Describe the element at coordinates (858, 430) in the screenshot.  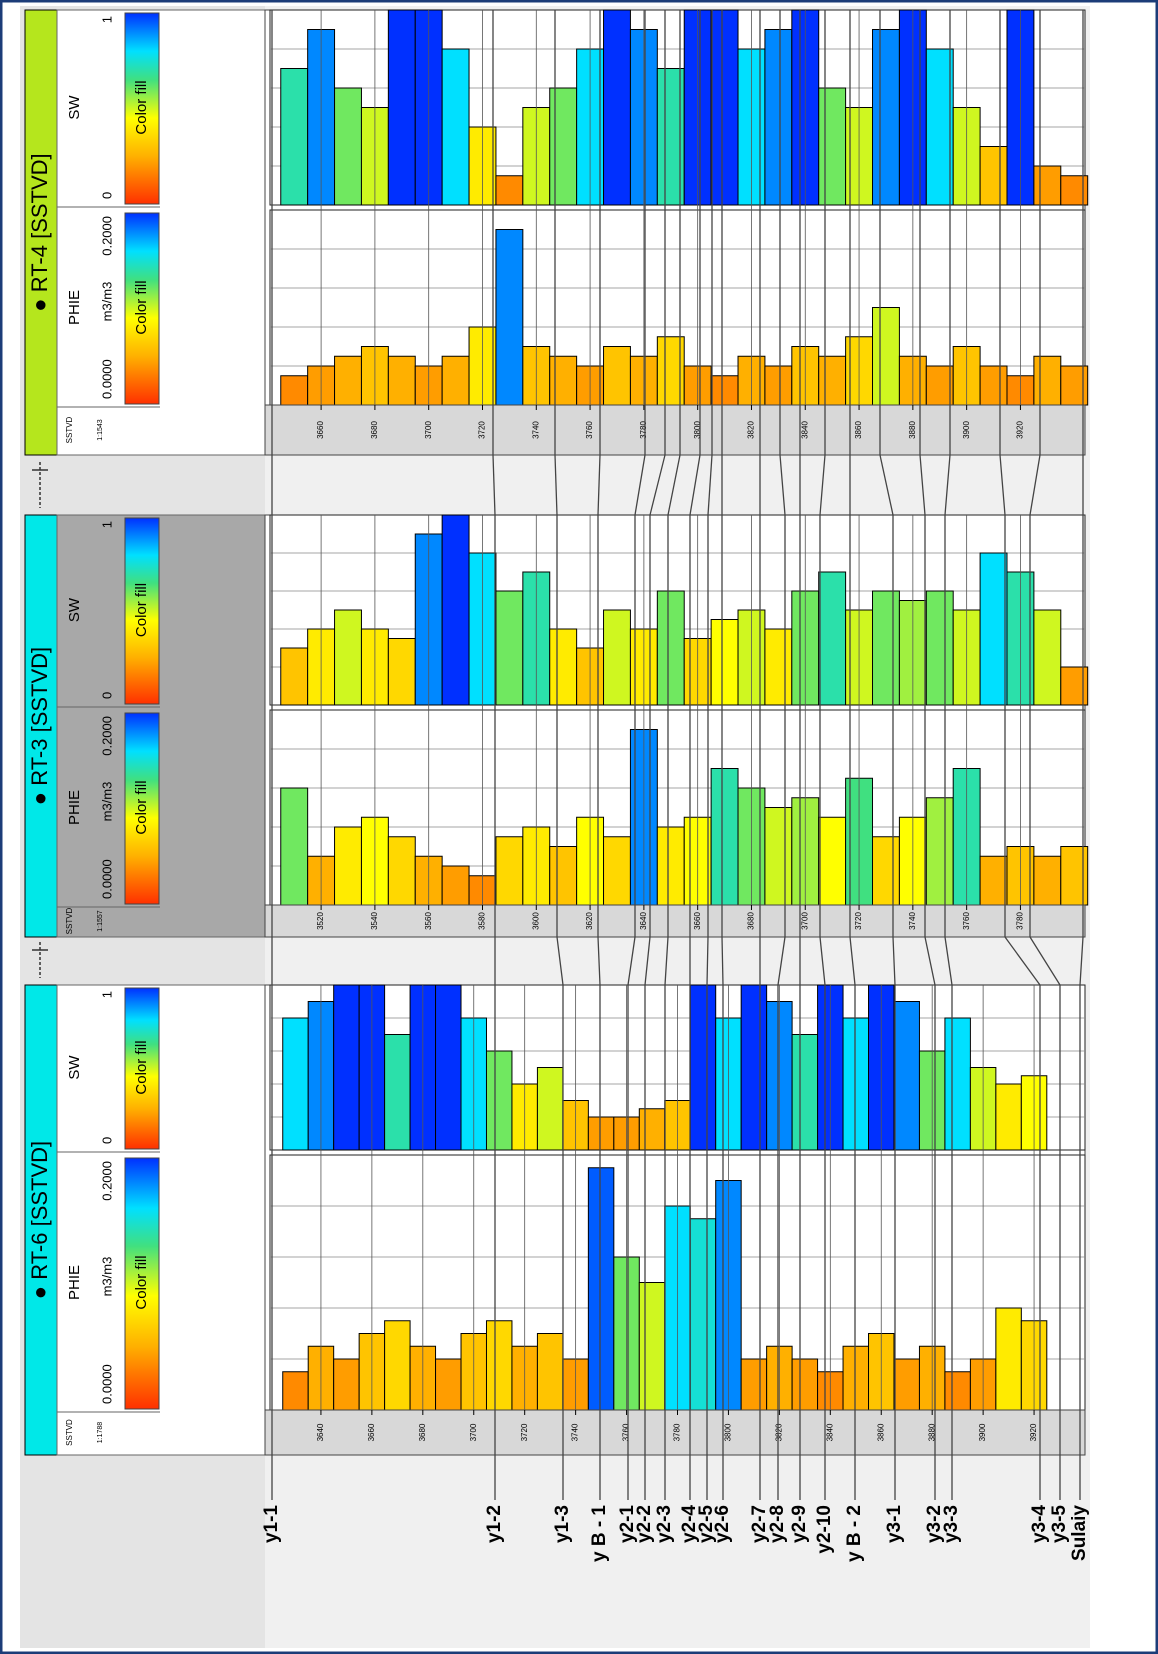
I see `depth-tick-label: 3860` at that location.